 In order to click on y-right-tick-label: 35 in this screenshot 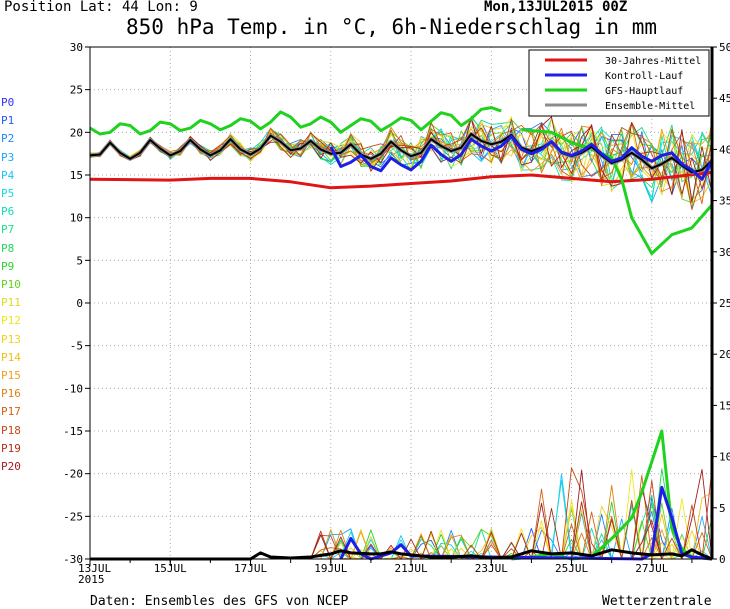, I will do `click(724, 201)`.